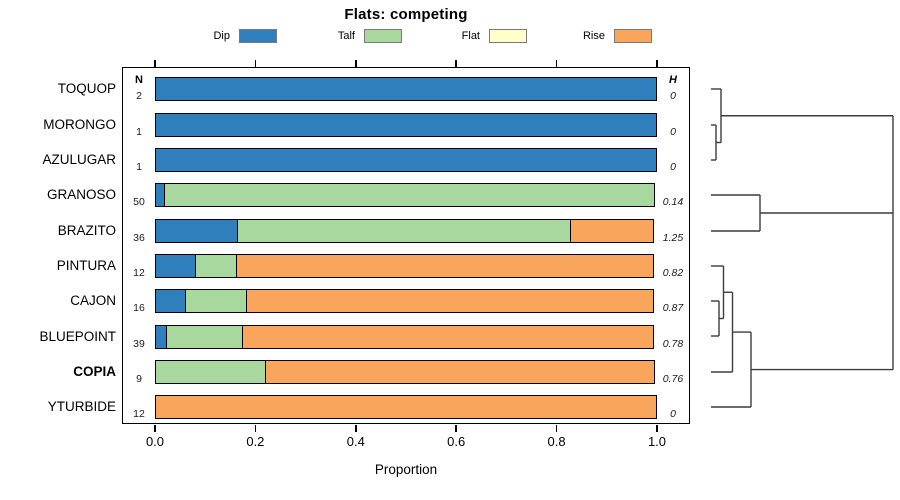 Image resolution: width=900 pixels, height=500 pixels. Describe the element at coordinates (93, 300) in the screenshot. I see `row-label: CAJON` at that location.